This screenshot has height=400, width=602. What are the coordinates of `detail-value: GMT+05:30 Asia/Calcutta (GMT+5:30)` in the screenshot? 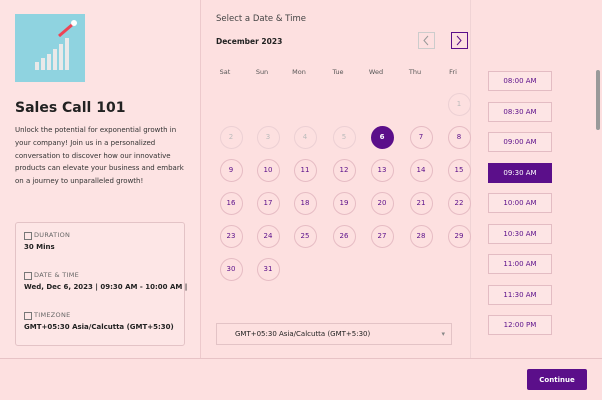 It's located at (99, 327).